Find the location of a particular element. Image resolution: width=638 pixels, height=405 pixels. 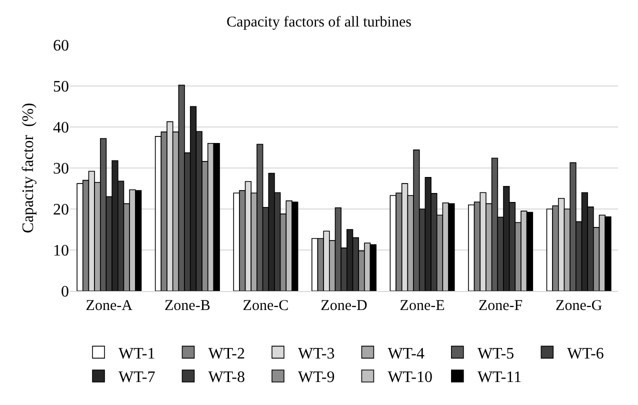

y-tick-label: 60 is located at coordinates (61, 46).